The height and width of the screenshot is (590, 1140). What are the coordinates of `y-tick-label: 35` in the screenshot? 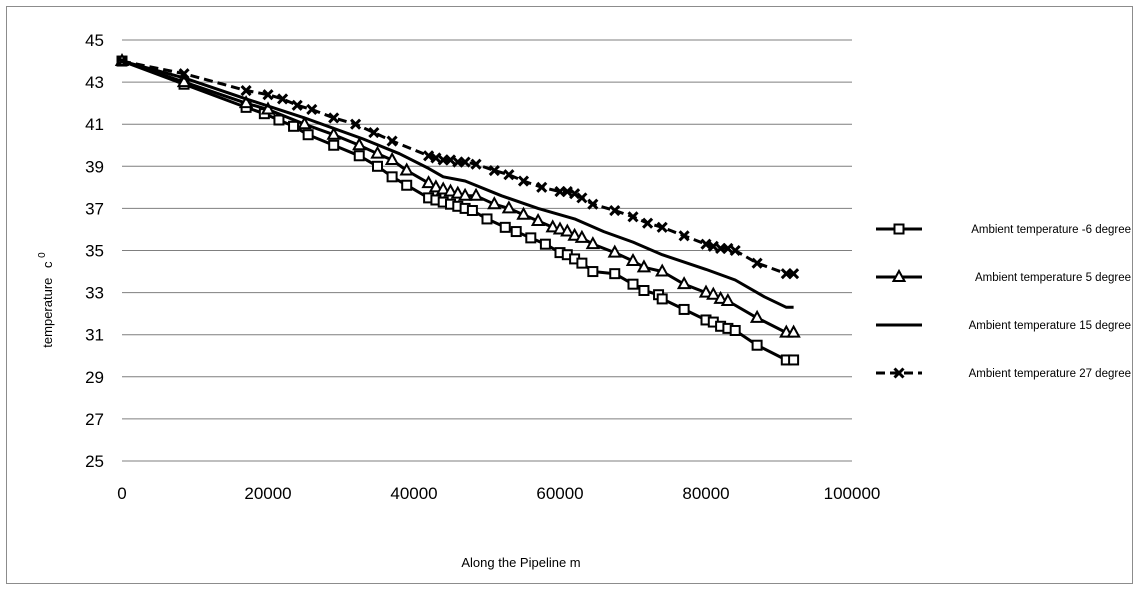 It's located at (94, 251).